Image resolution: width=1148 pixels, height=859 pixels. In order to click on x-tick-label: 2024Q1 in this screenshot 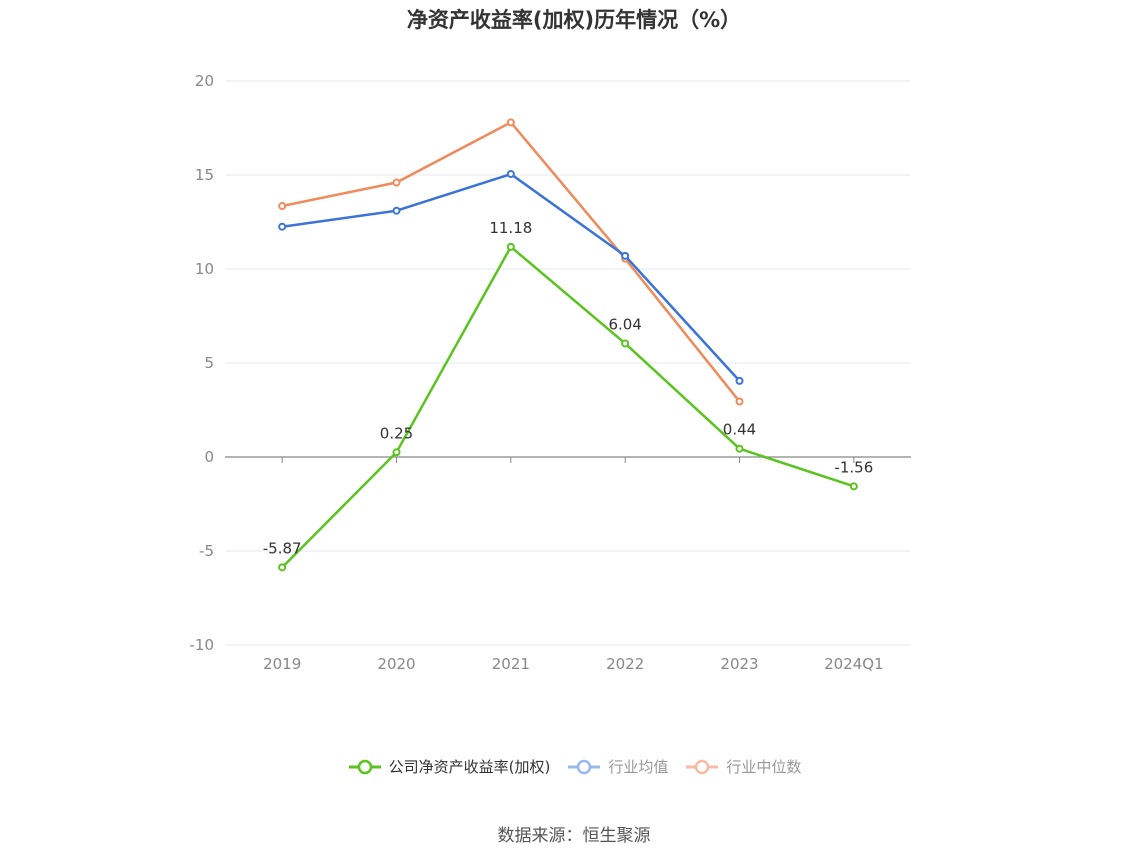, I will do `click(854, 664)`.